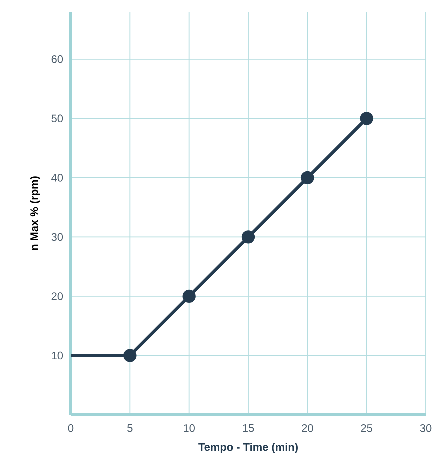  I want to click on y-tick-label: 10, so click(57, 356).